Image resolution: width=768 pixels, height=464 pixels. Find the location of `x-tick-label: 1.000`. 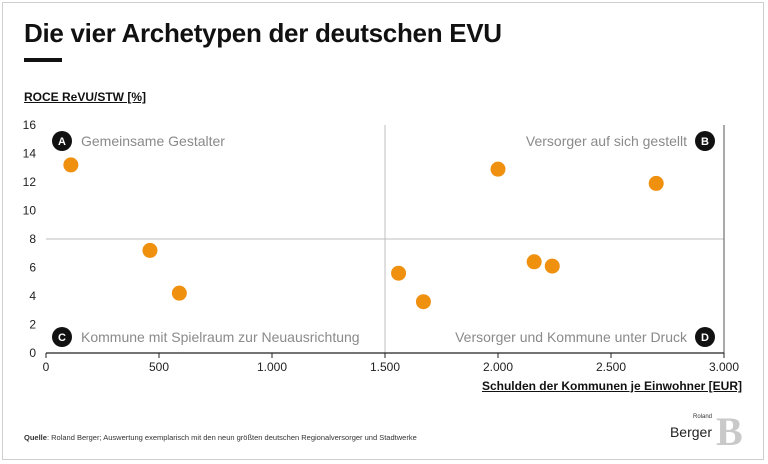

x-tick-label: 1.000 is located at coordinates (272, 367).